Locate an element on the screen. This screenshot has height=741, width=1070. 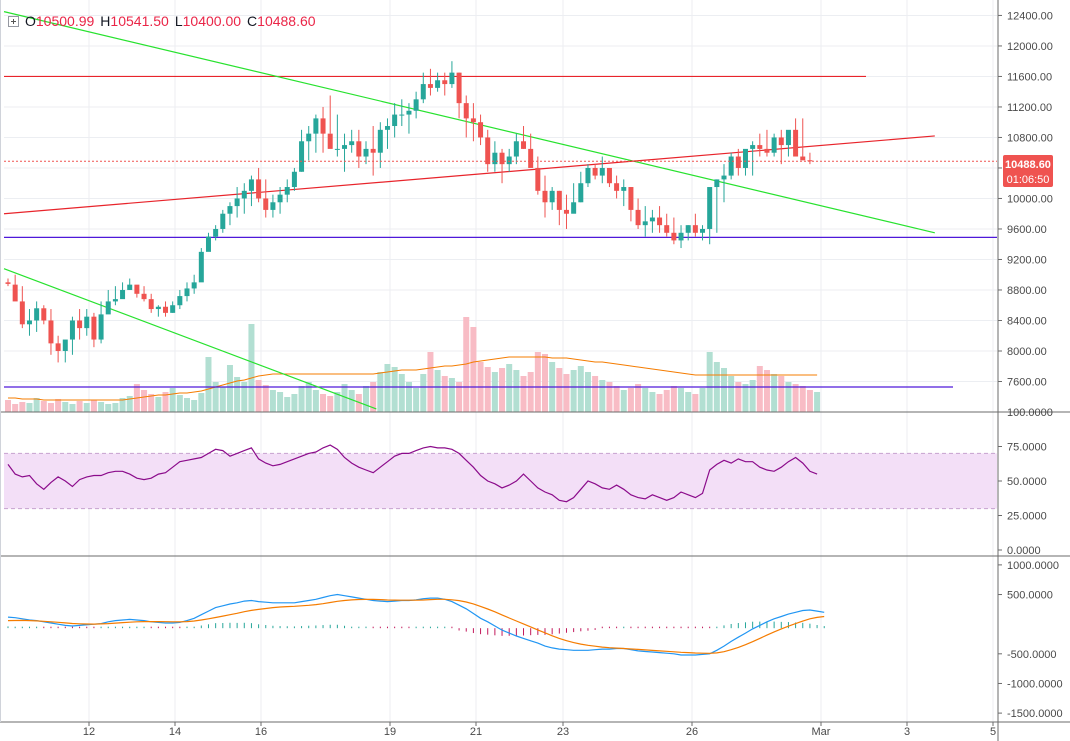
time-tick-label: 5 is located at coordinates (993, 732).